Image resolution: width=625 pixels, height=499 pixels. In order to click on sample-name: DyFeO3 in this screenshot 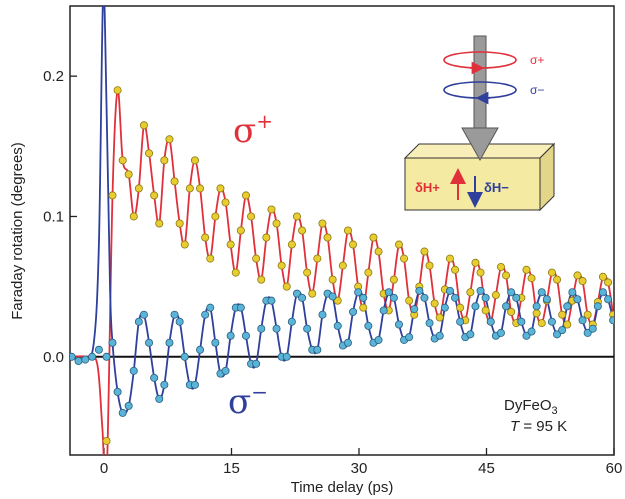, I will do `click(531, 407)`.